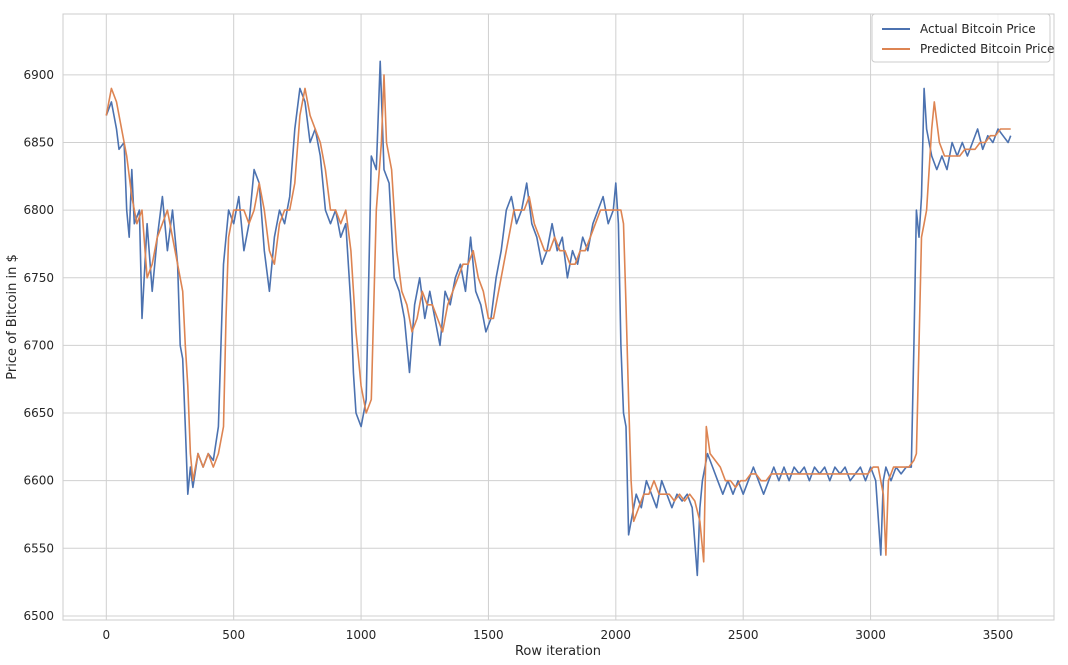 Image resolution: width=1068 pixels, height=665 pixels. Describe the element at coordinates (233, 635) in the screenshot. I see `x-tick-label: 500` at that location.